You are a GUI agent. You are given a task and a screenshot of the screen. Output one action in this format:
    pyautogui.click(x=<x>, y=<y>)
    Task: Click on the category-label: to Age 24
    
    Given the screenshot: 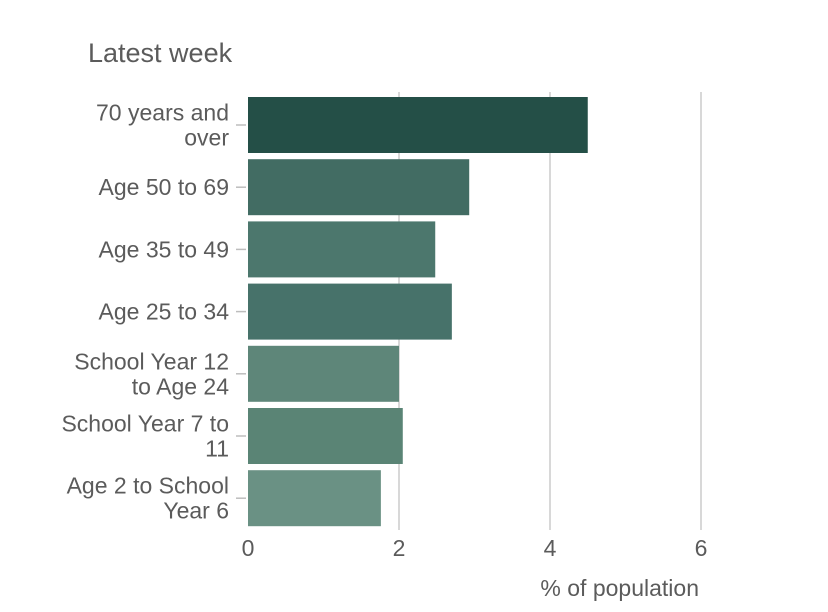 What is the action you would take?
    pyautogui.click(x=180, y=386)
    